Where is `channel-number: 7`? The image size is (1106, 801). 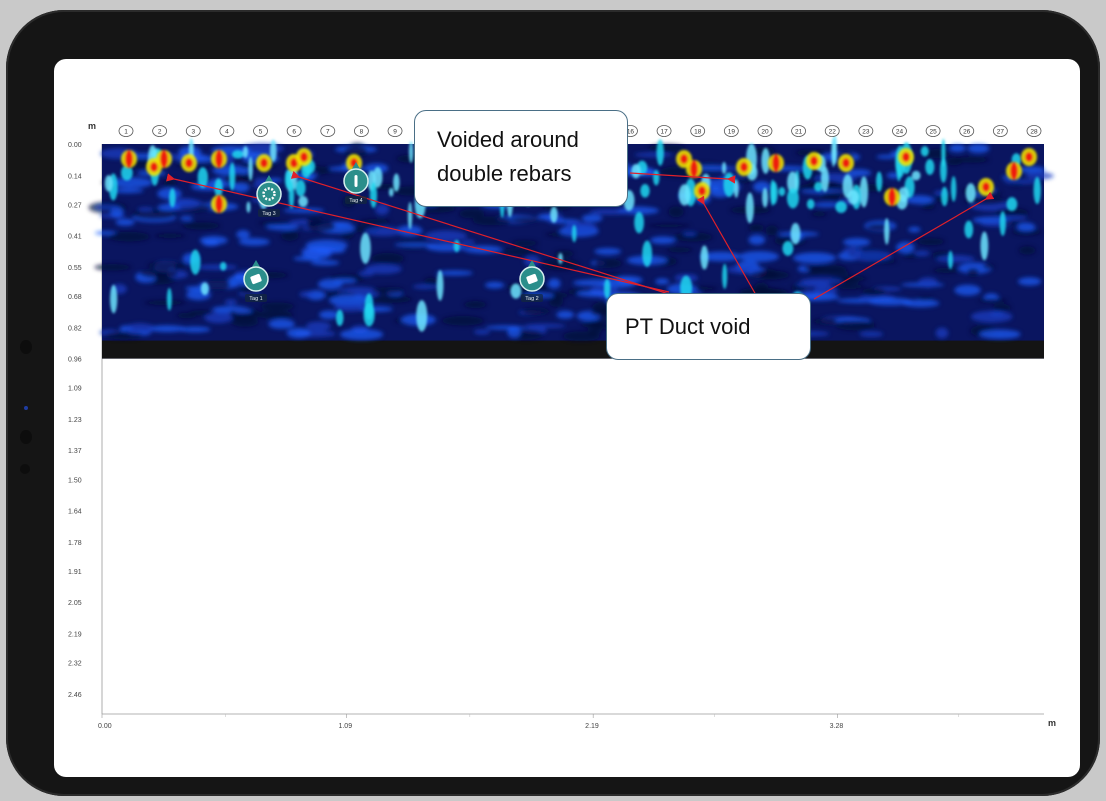 channel-number: 7 is located at coordinates (328, 132).